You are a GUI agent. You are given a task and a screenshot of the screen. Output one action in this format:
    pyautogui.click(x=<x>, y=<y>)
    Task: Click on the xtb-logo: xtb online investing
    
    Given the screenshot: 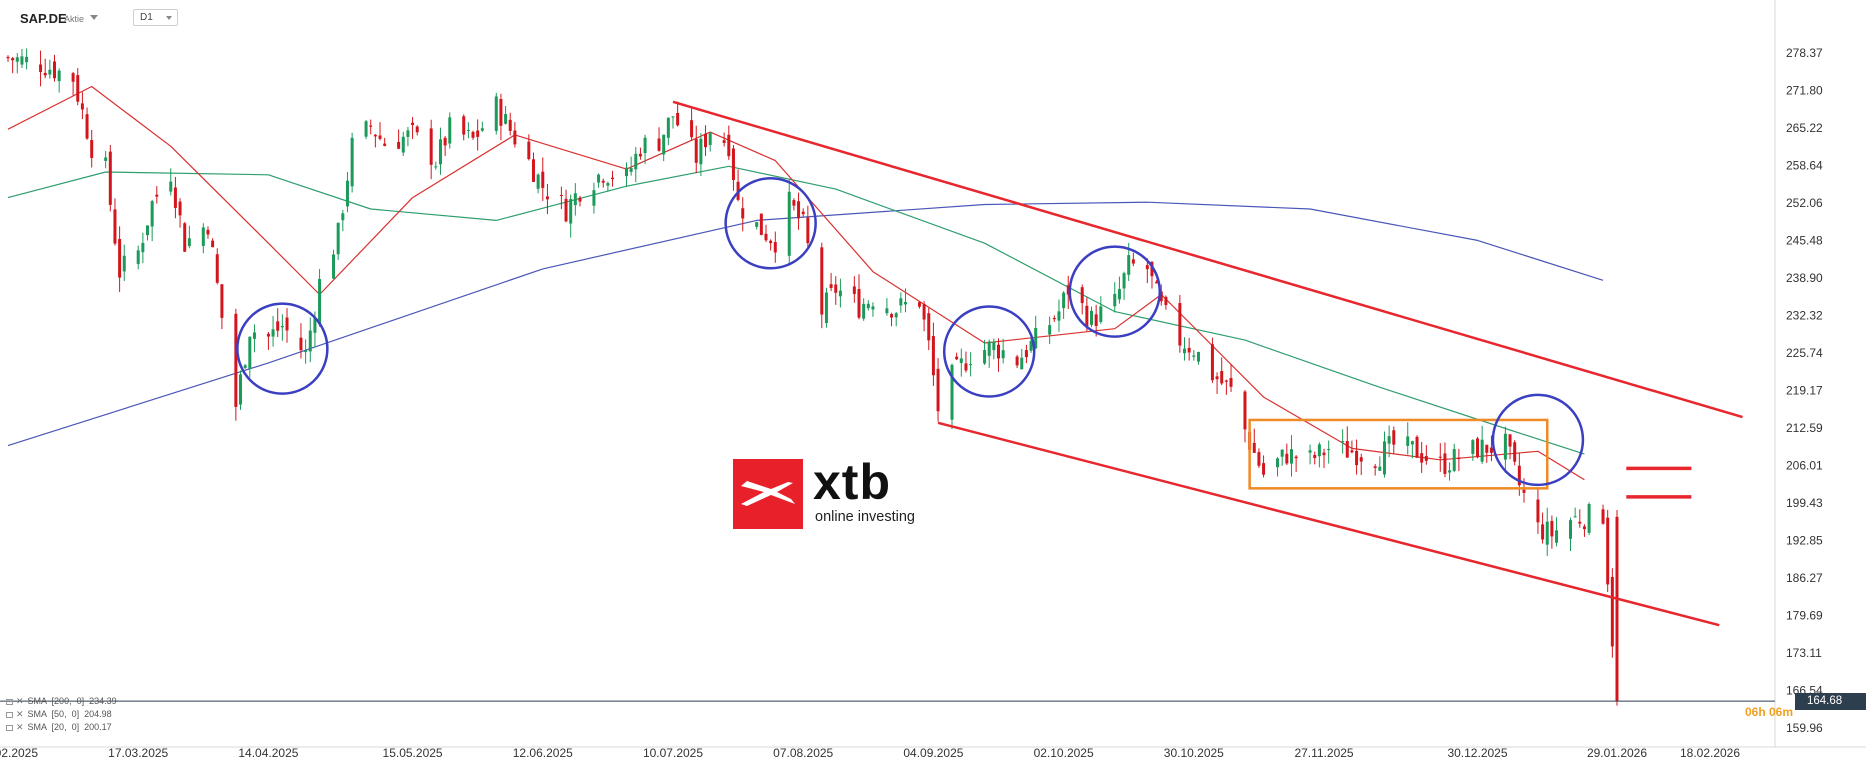 What is the action you would take?
    pyautogui.click(x=825, y=491)
    